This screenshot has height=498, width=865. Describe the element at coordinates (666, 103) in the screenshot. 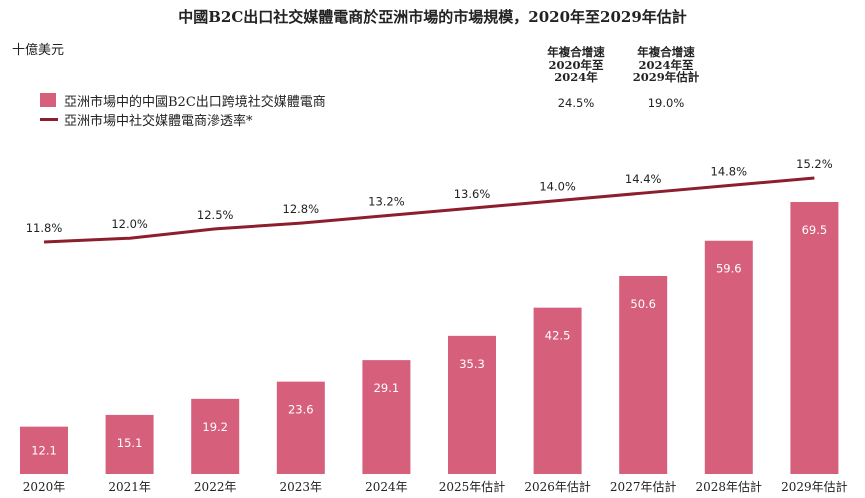

I see `cagr-value-2024-2029: 19.0%` at that location.